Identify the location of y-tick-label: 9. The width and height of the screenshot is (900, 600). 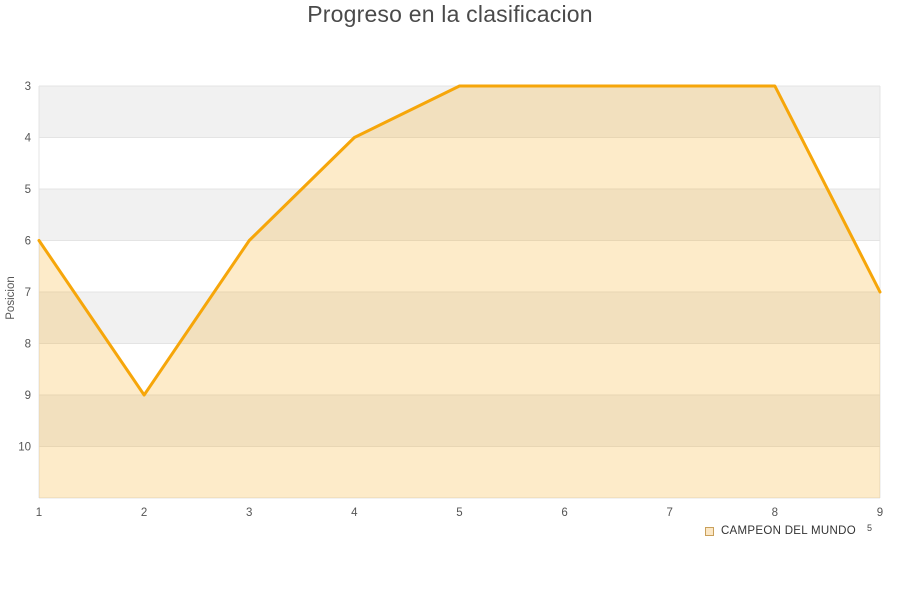
(28, 396).